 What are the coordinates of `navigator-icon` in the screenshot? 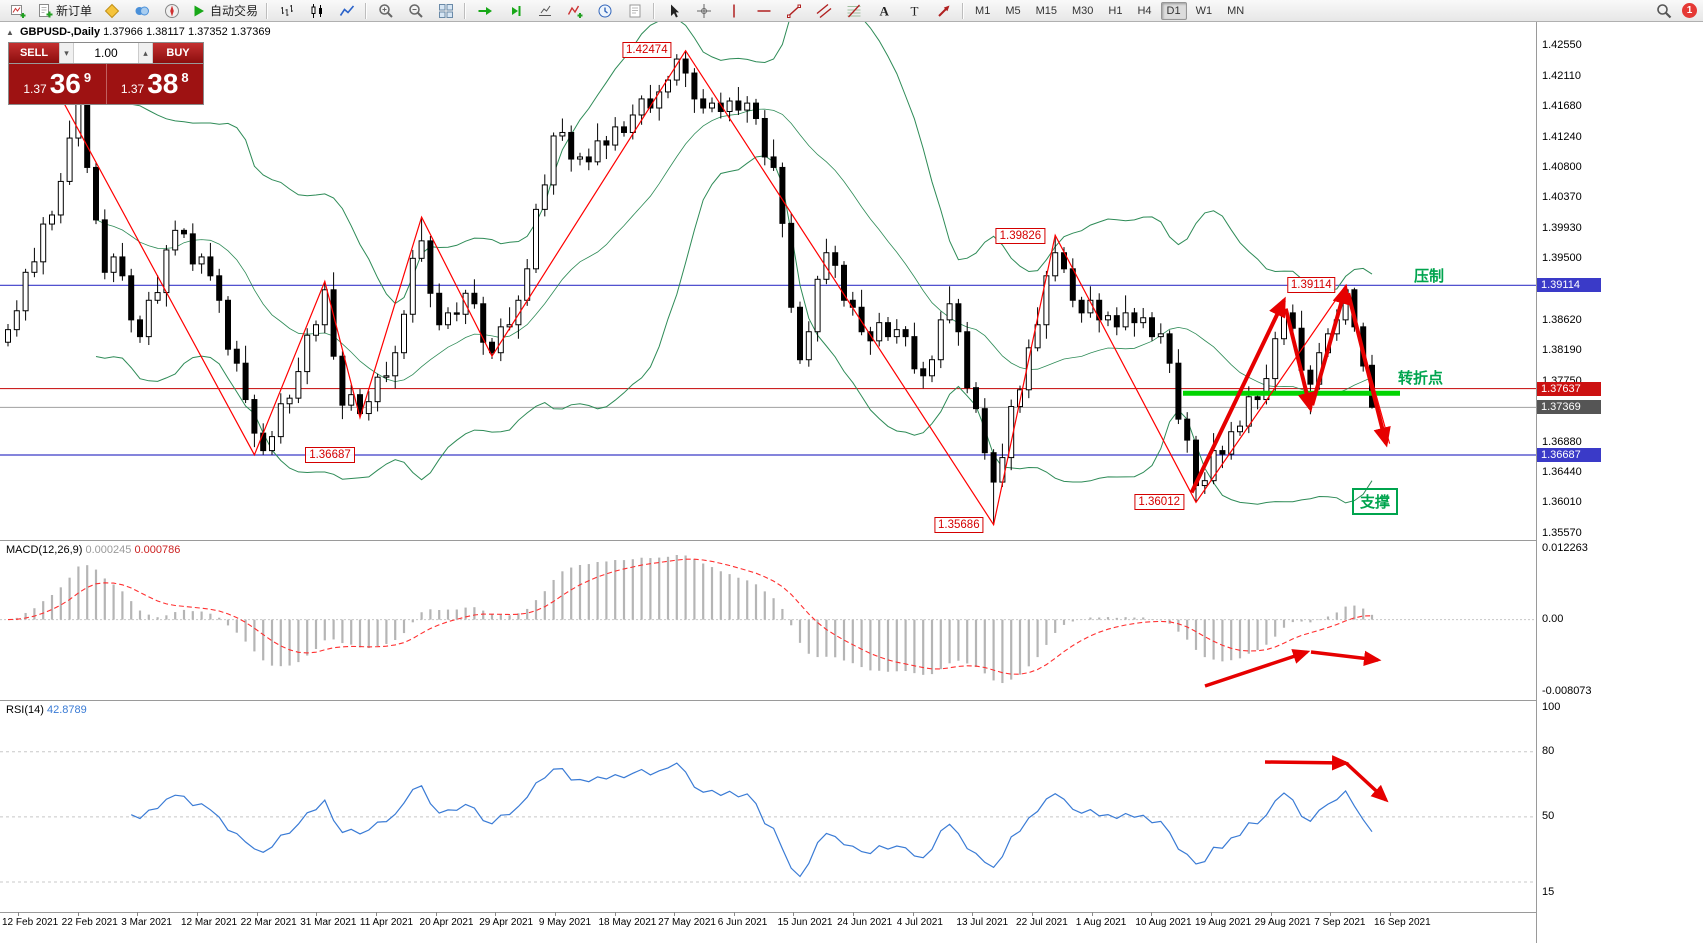 It's located at (172, 11).